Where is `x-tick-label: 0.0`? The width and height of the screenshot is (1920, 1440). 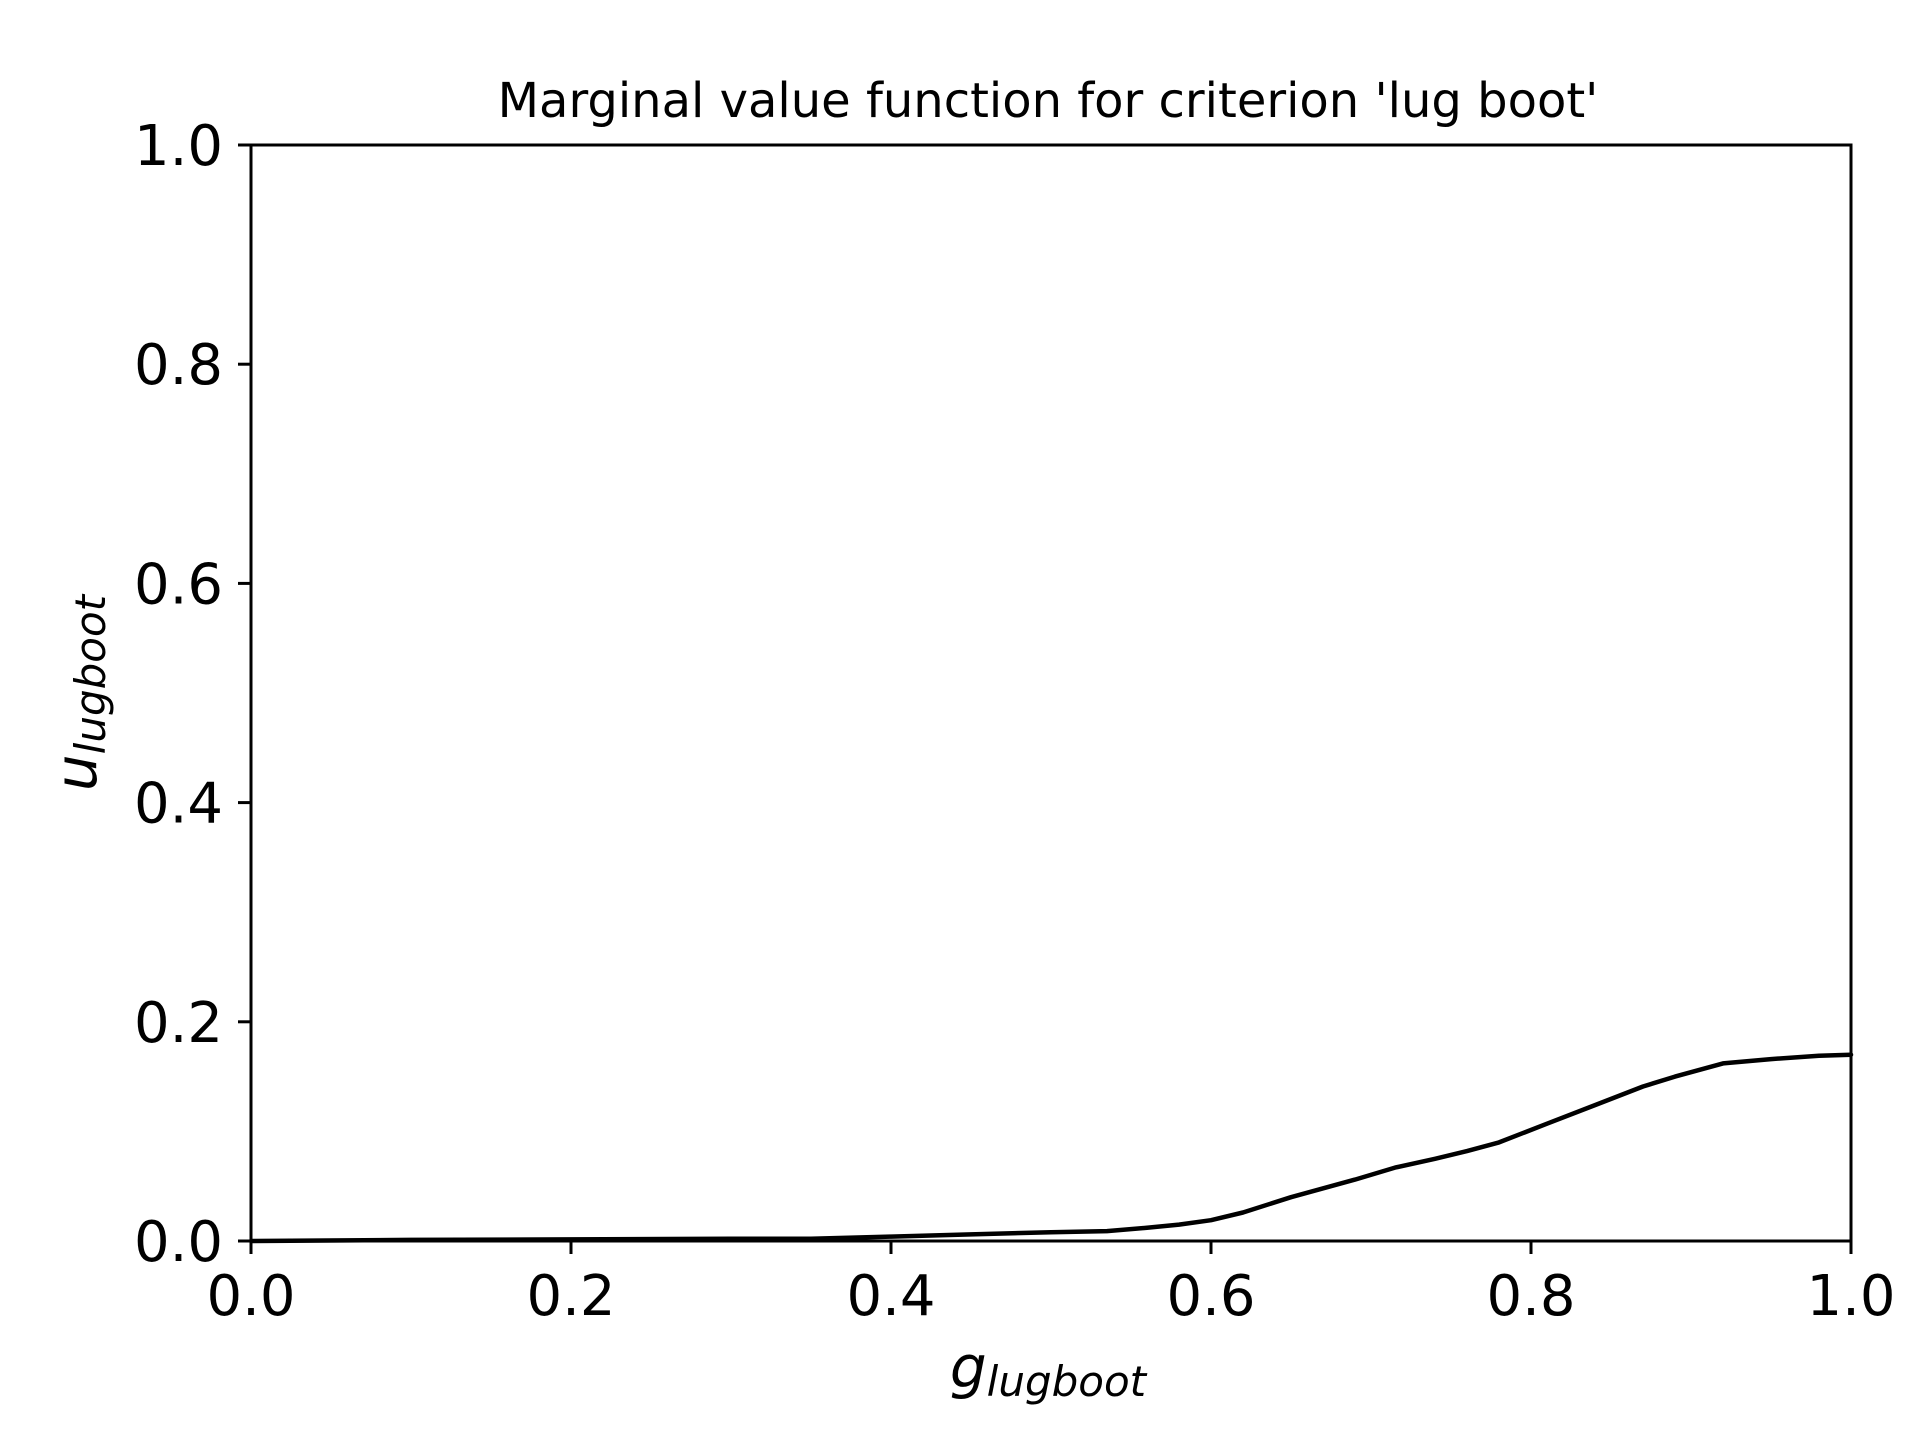
x-tick-label: 0.0 is located at coordinates (250, 1296).